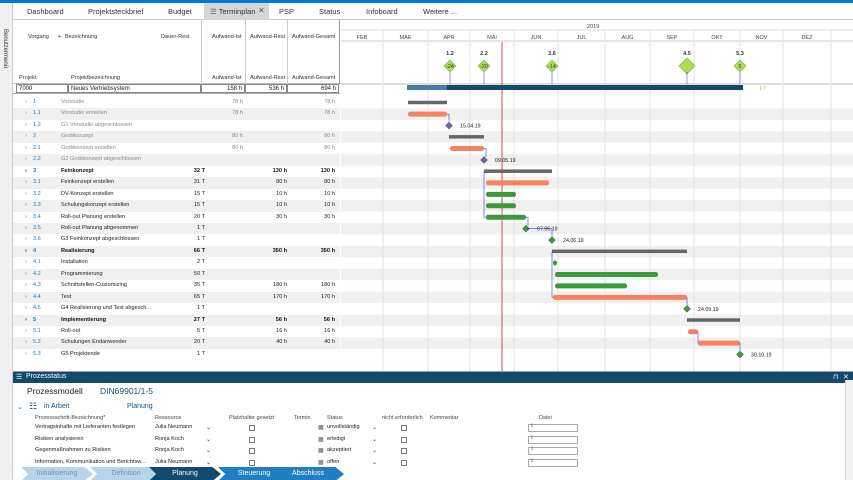 Image resolution: width=853 pixels, height=480 pixels. What do you see at coordinates (314, 78) in the screenshot?
I see `header-aufwand-gesamt-2: Aufwand-Gesamt` at bounding box center [314, 78].